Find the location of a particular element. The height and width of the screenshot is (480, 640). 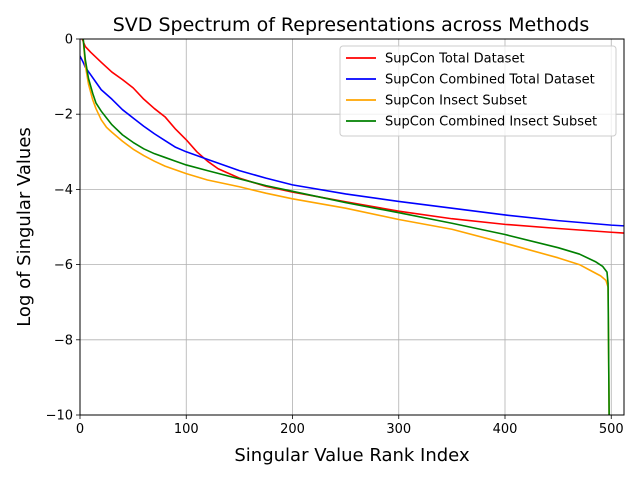

y-tick-label: 0 is located at coordinates (69, 40).